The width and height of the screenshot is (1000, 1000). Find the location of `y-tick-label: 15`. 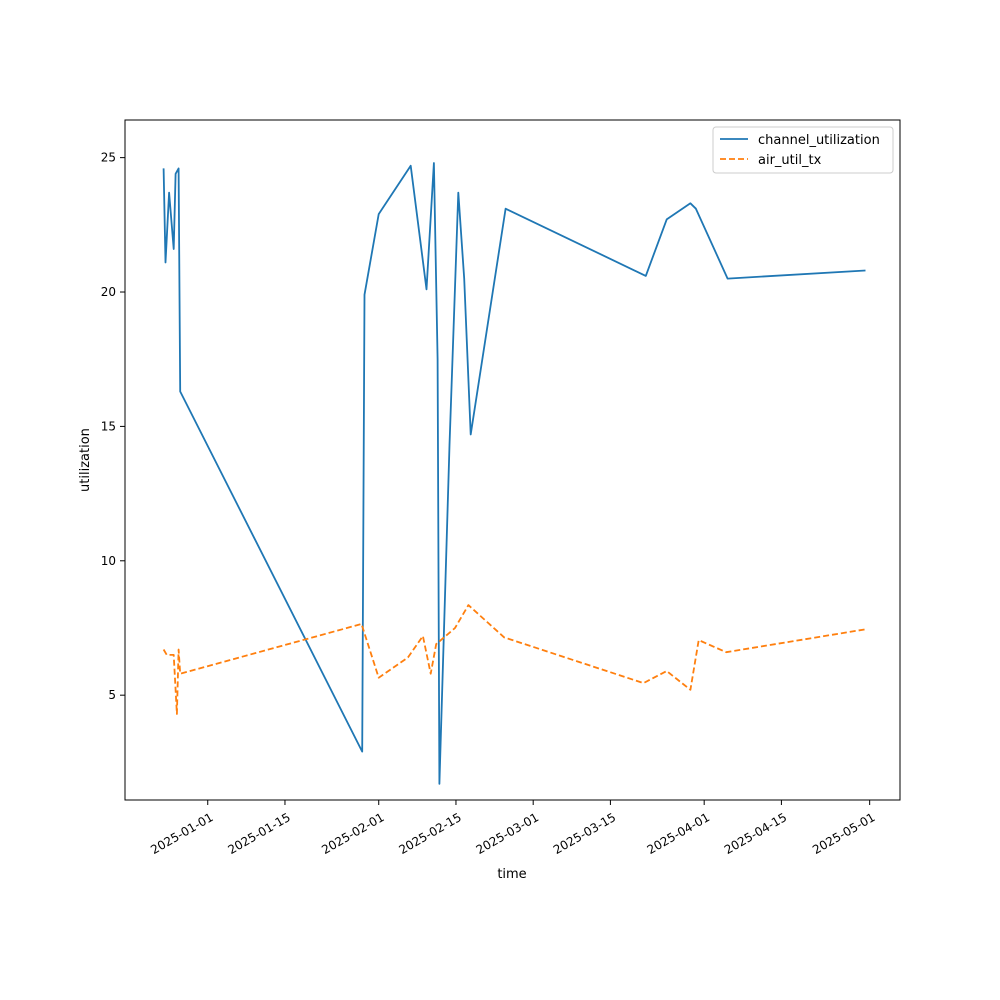

y-tick-label: 15 is located at coordinates (108, 426).